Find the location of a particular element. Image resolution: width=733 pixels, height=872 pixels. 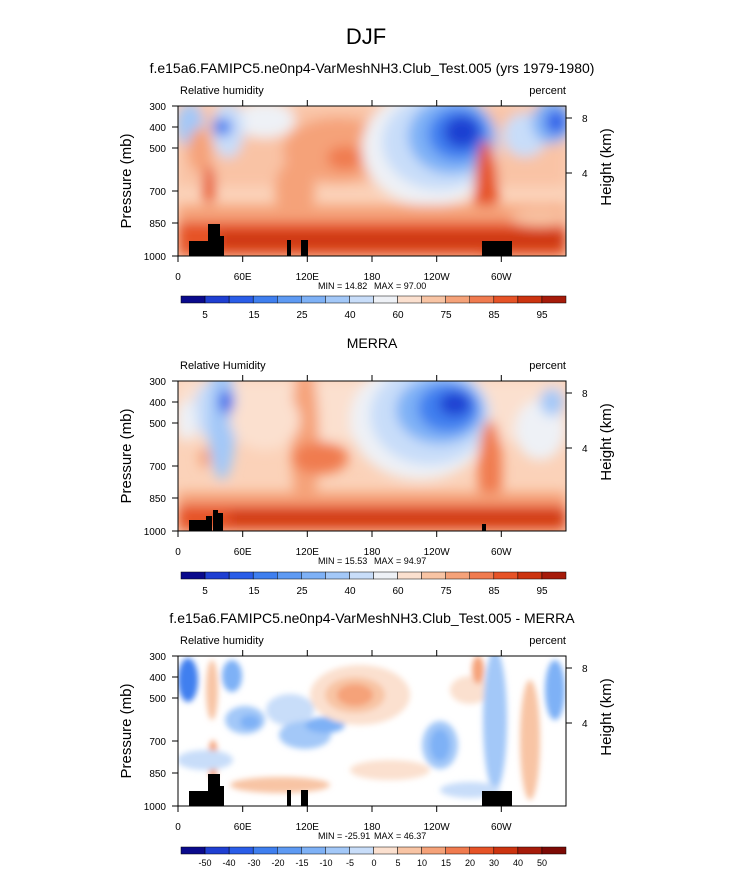

colorbar-label: 75 is located at coordinates (446, 315).